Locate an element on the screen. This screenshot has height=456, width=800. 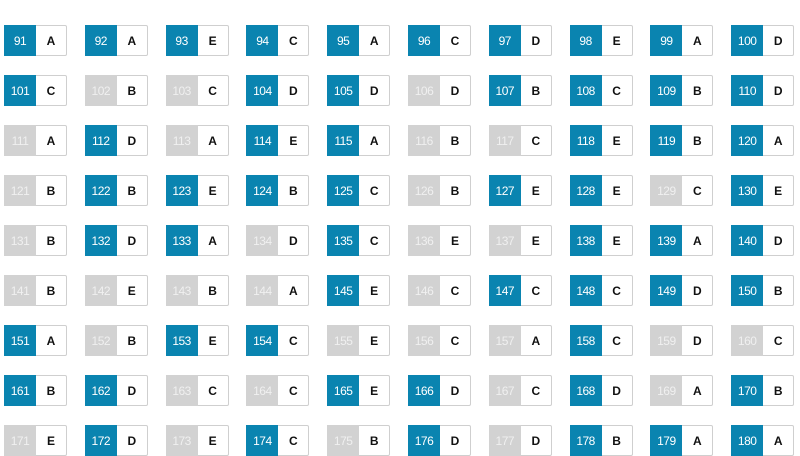
question-box-174: 174 C is located at coordinates (278, 440).